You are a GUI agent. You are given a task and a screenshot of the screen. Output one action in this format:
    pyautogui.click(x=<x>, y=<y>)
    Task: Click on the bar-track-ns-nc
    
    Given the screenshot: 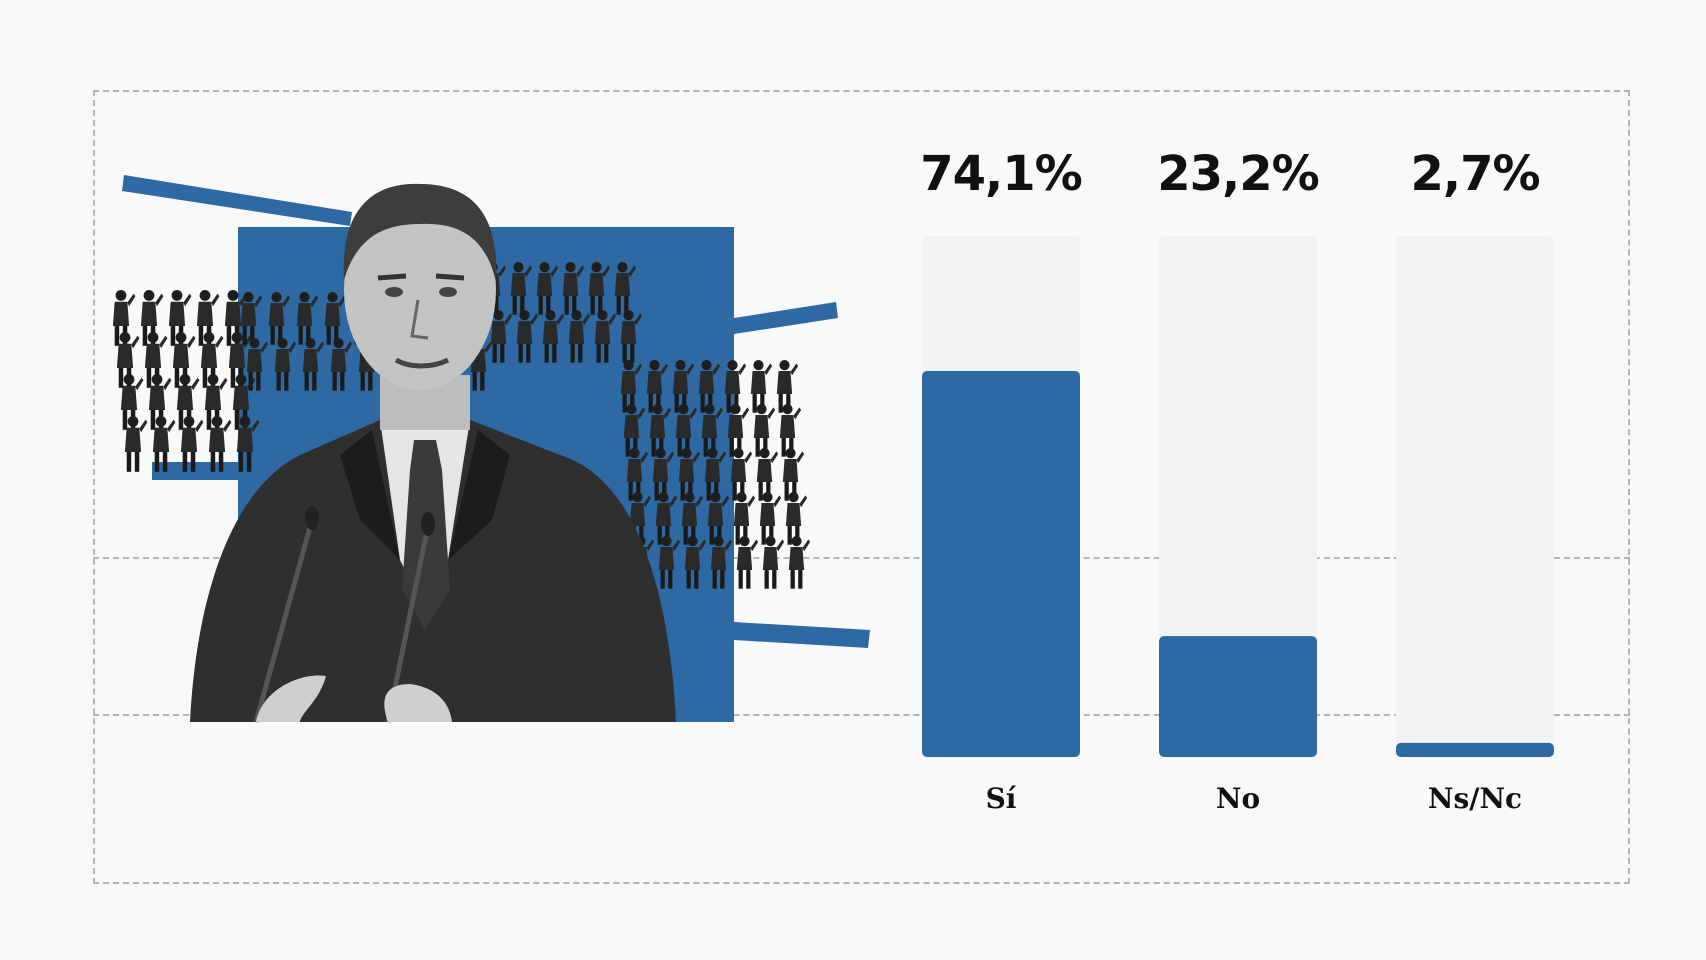 What is the action you would take?
    pyautogui.click(x=1475, y=496)
    